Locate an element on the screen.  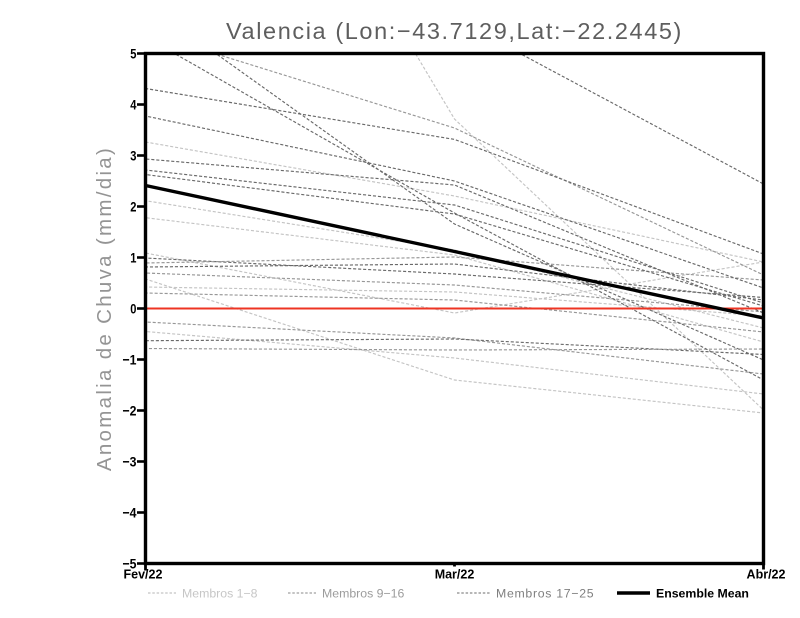
svg-text: −3 is located at coordinates (130, 462).